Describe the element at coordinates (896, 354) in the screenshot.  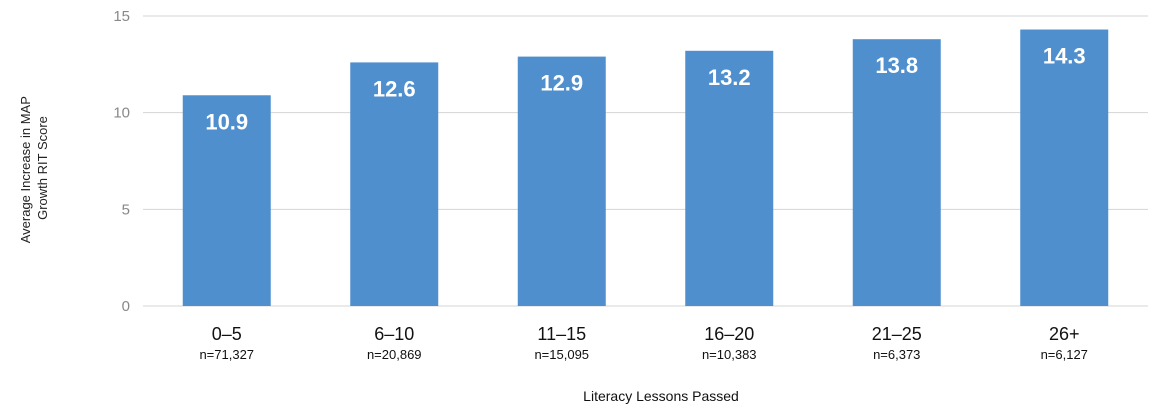
I see `x-tick-sublabel: n=6,373` at that location.